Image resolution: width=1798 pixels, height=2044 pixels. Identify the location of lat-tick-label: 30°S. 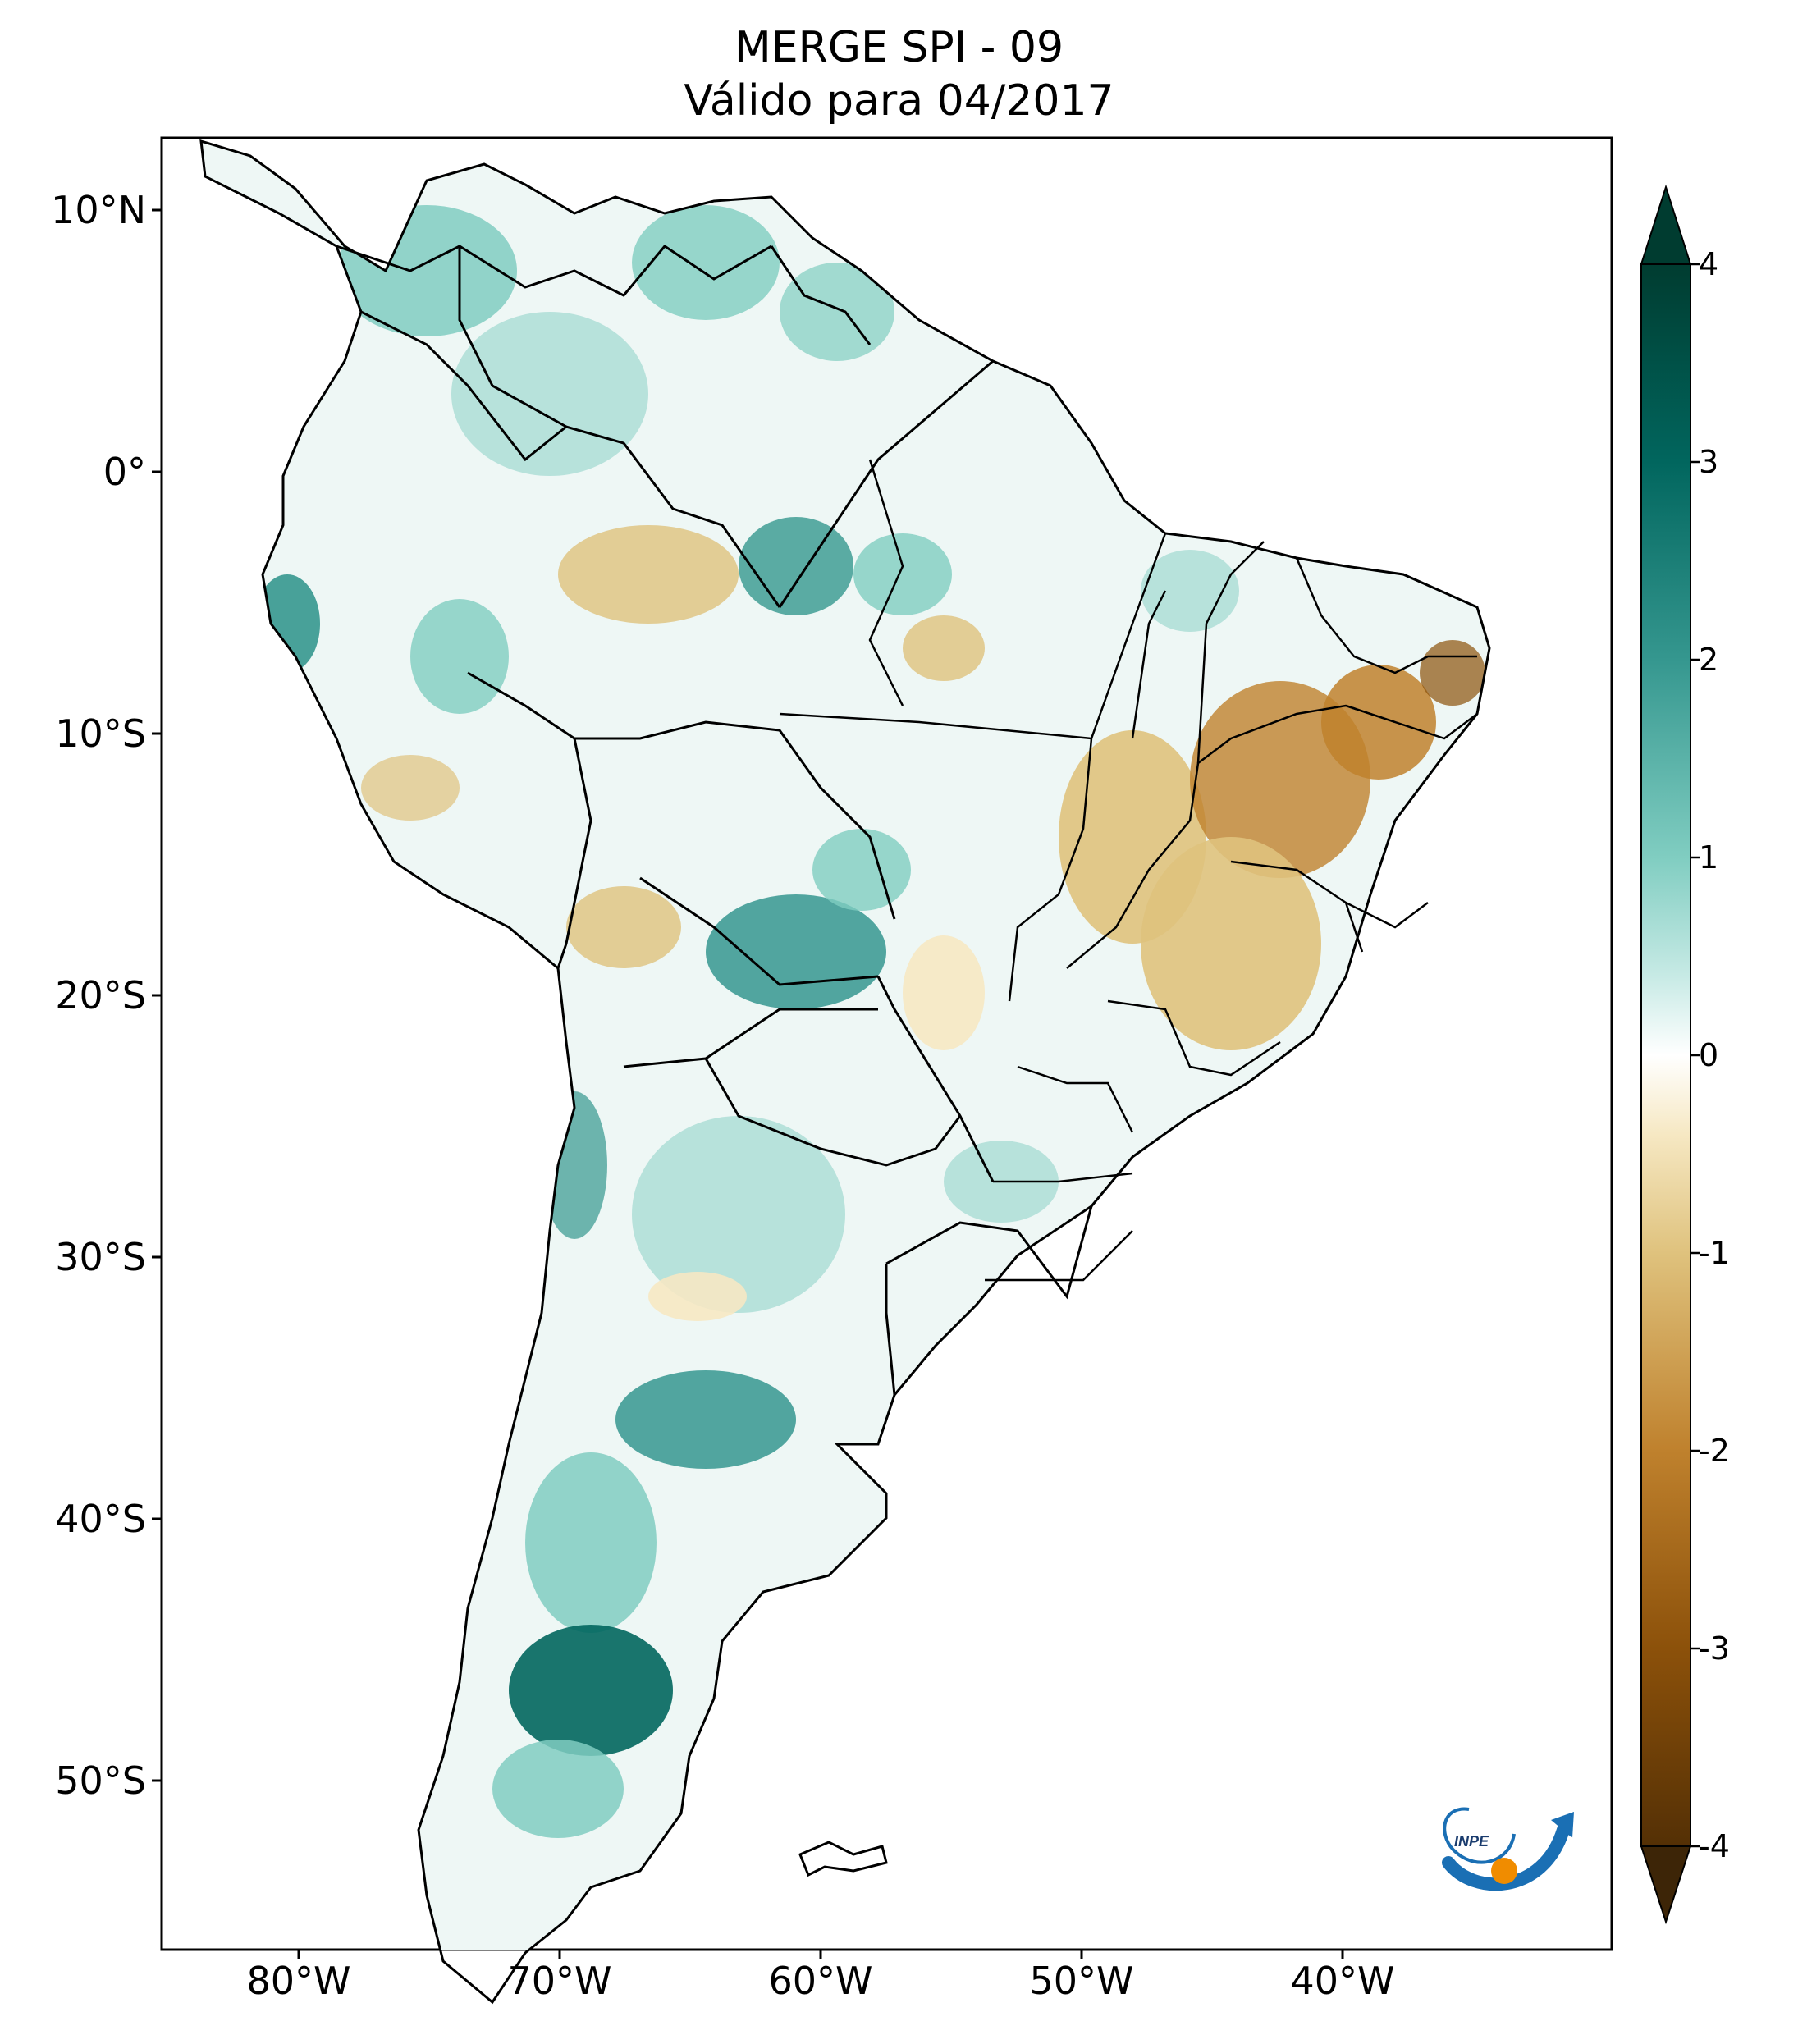
(100, 1257).